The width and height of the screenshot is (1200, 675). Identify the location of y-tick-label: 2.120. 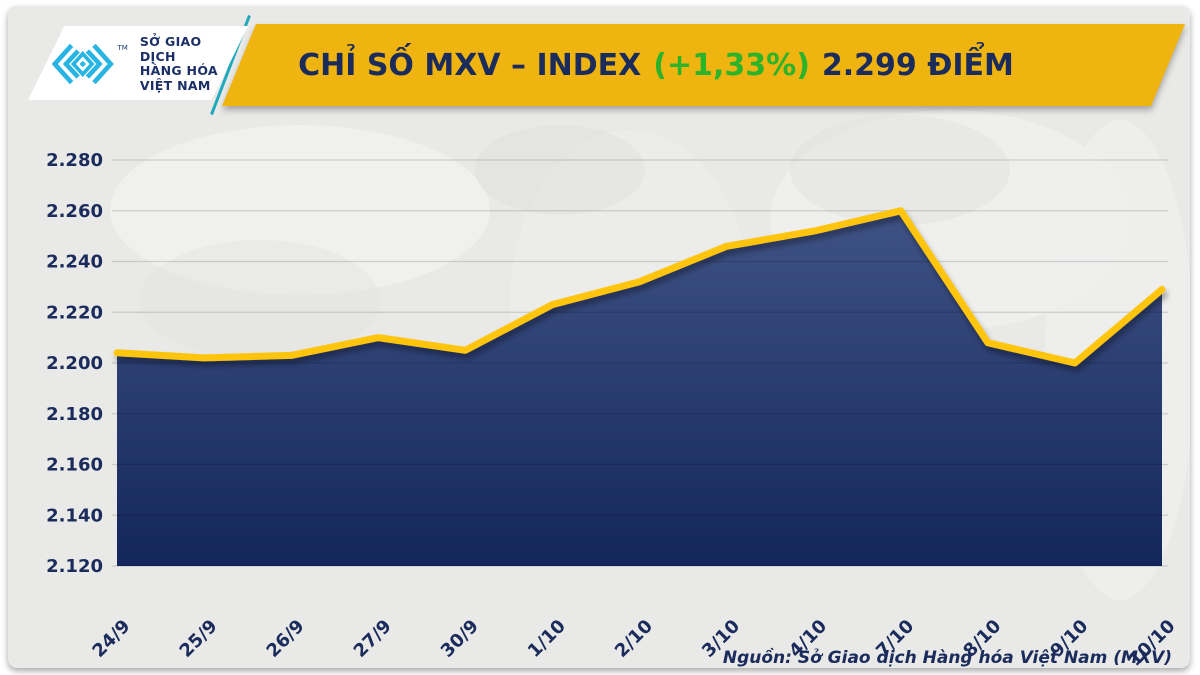
(74, 566).